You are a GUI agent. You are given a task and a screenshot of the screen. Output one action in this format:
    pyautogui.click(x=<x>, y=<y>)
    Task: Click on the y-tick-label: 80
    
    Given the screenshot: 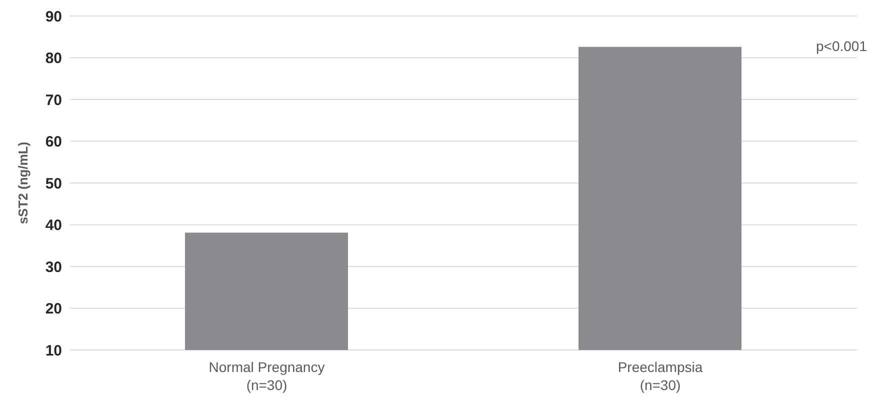 What is the action you would take?
    pyautogui.click(x=53, y=59)
    